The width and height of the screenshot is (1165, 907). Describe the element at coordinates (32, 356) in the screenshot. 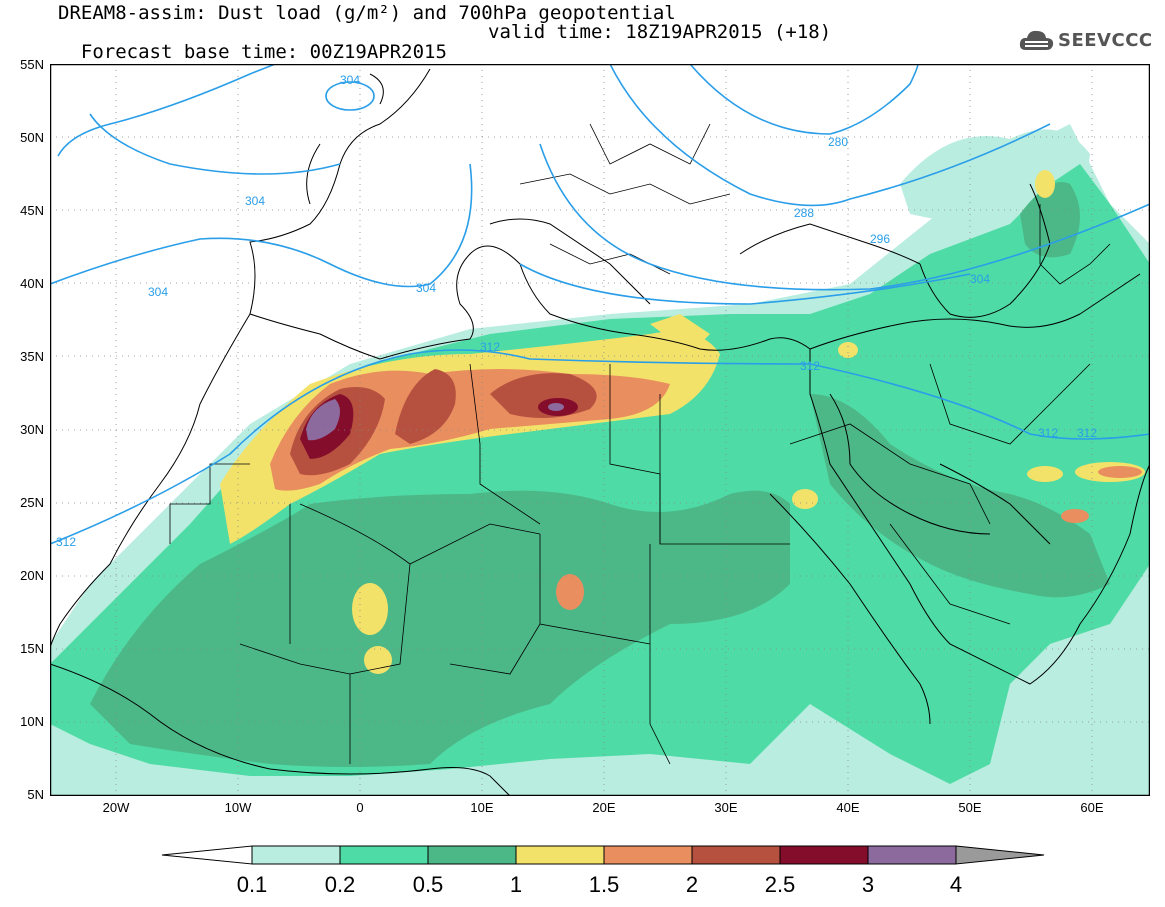

I see `lat-label: 35N` at that location.